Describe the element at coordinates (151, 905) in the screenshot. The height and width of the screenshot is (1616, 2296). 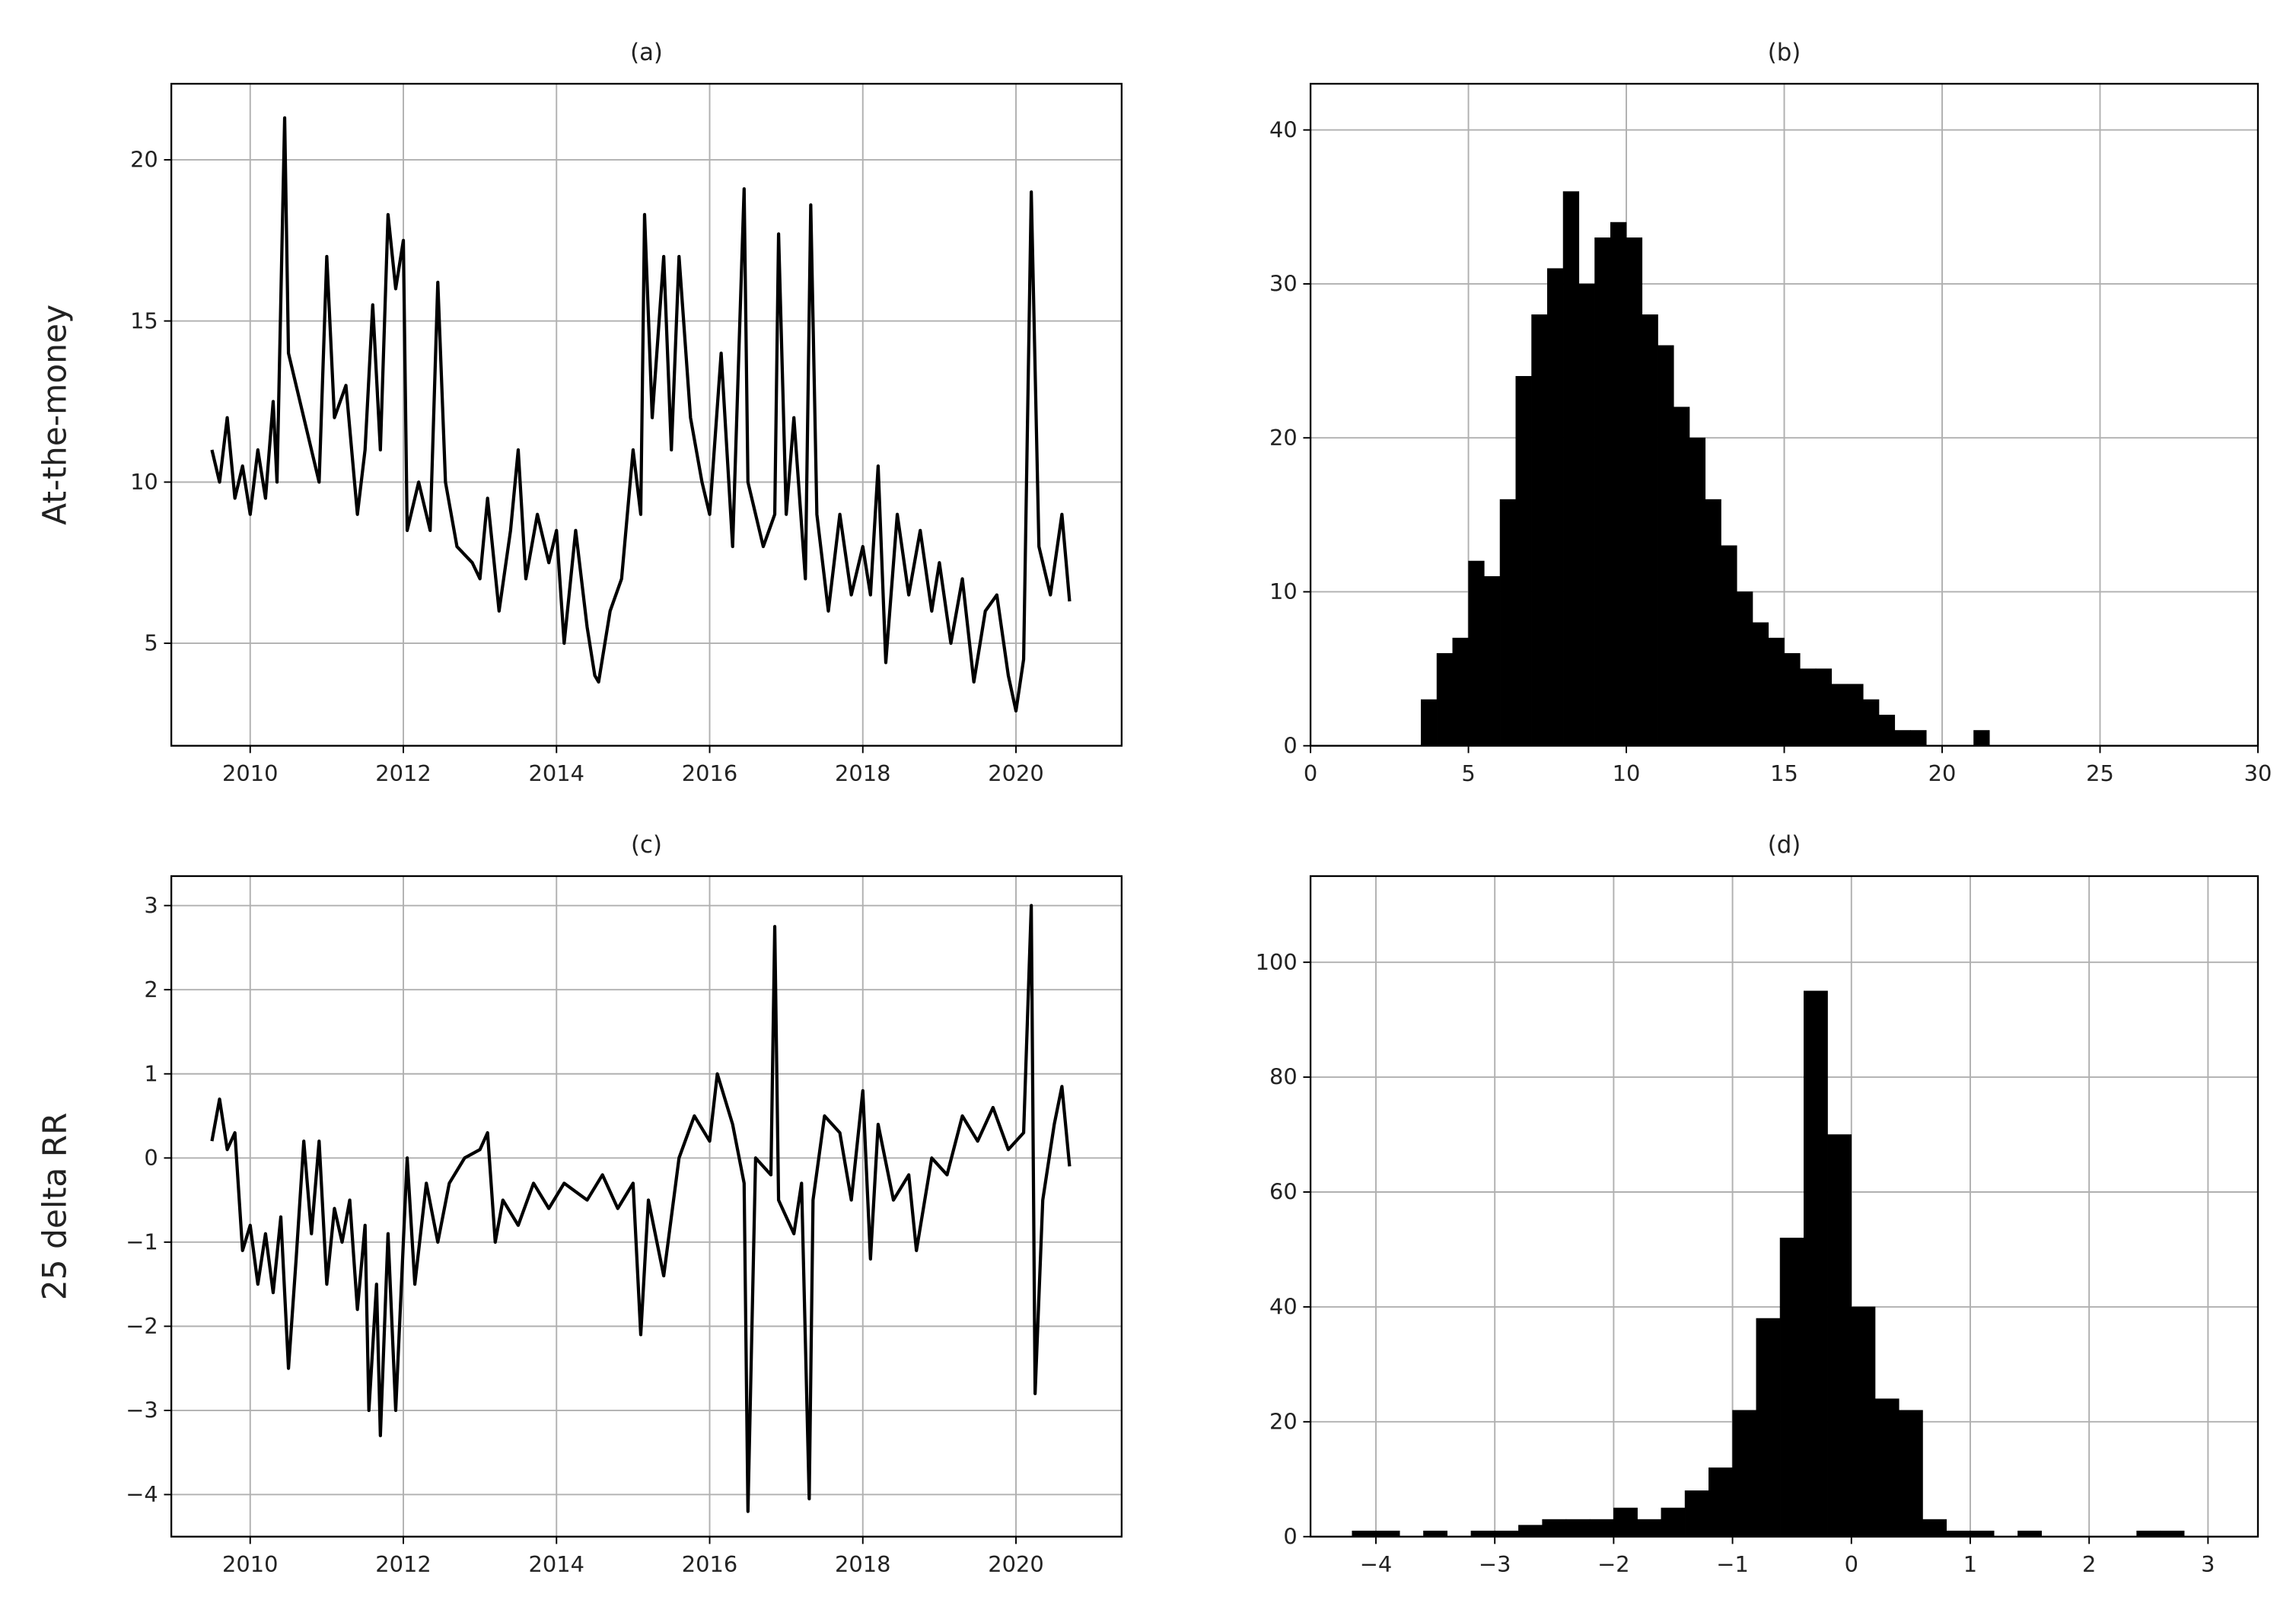
I see `y-tick-label: 3` at that location.